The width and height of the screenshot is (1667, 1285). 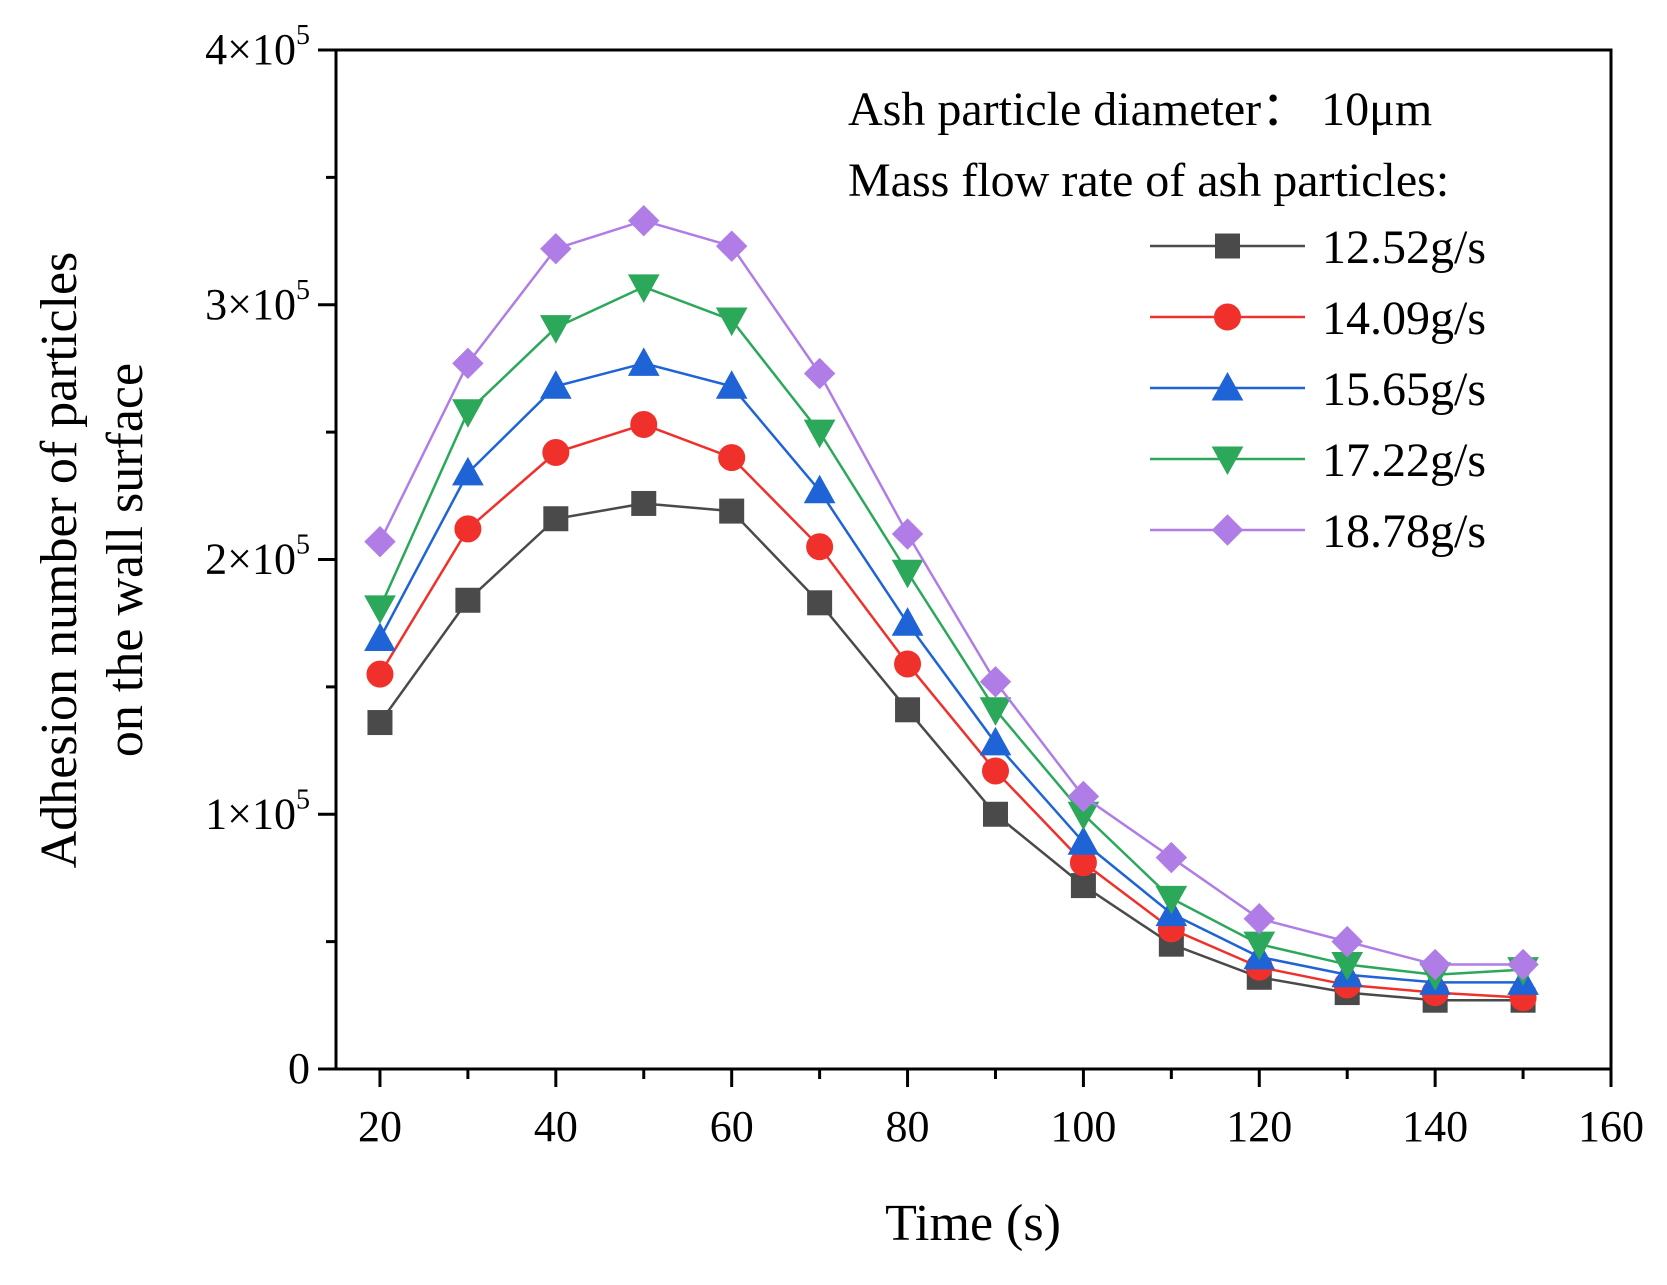 What do you see at coordinates (257, 811) in the screenshot?
I see `y-tick-label: 1×10⁵` at bounding box center [257, 811].